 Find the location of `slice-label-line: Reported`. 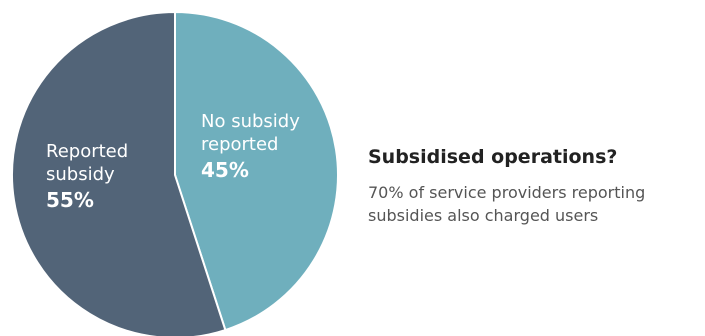

slice-label-line: Reported is located at coordinates (87, 151).